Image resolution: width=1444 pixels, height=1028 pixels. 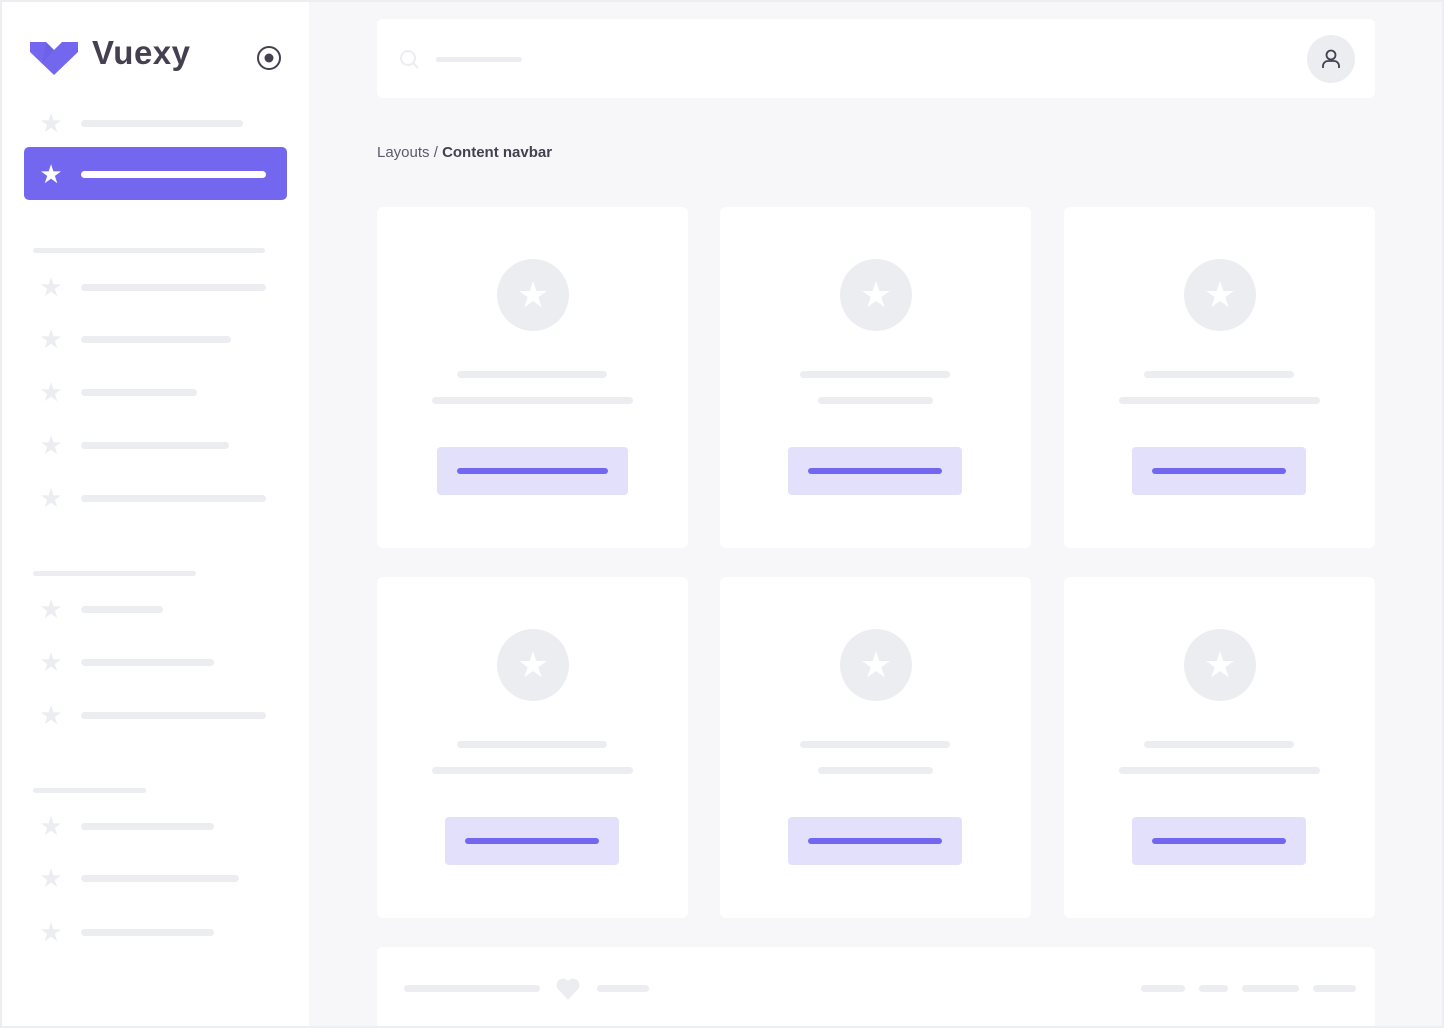 What do you see at coordinates (141, 52) in the screenshot?
I see `brand-name: Vuexy` at bounding box center [141, 52].